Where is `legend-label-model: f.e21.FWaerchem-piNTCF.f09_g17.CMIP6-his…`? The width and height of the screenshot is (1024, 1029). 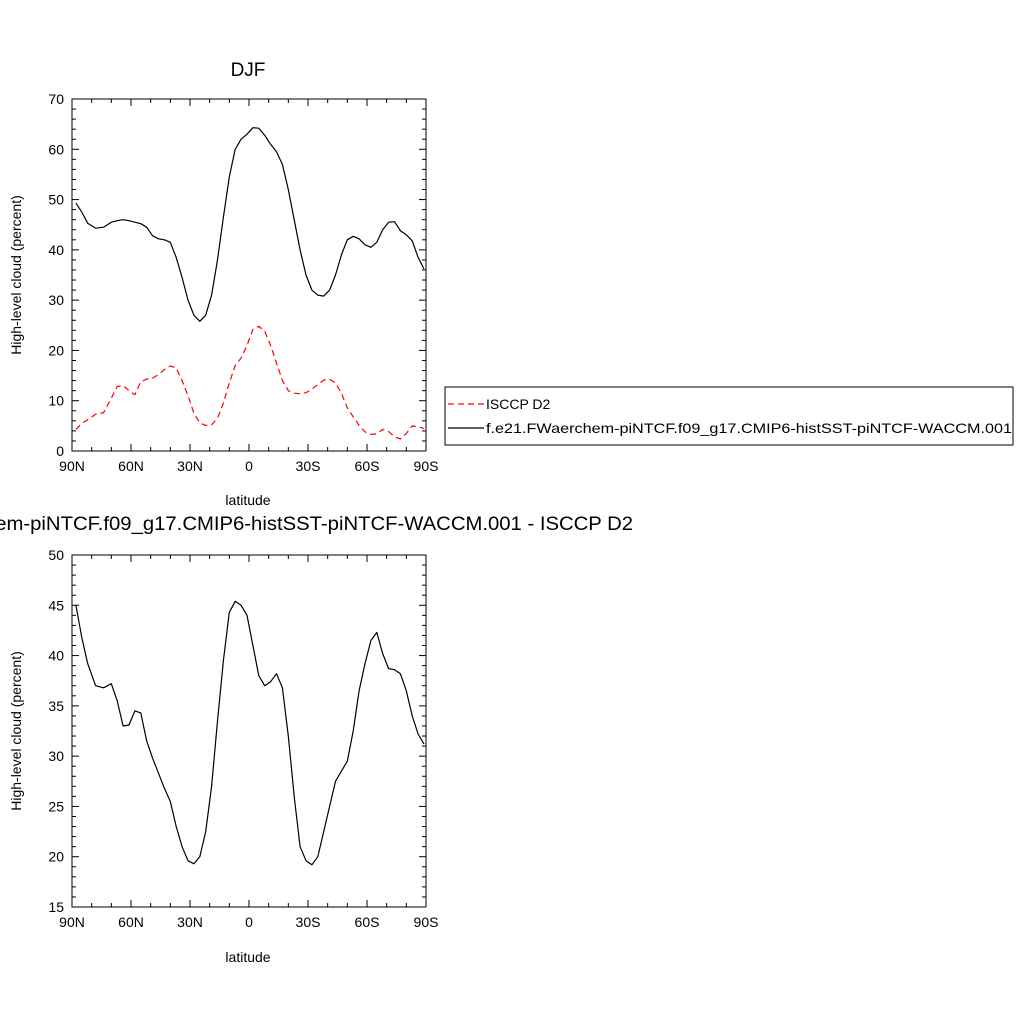 legend-label-model: f.e21.FWaerchem-piNTCF.f09_g17.CMIP6-his… is located at coordinates (749, 428).